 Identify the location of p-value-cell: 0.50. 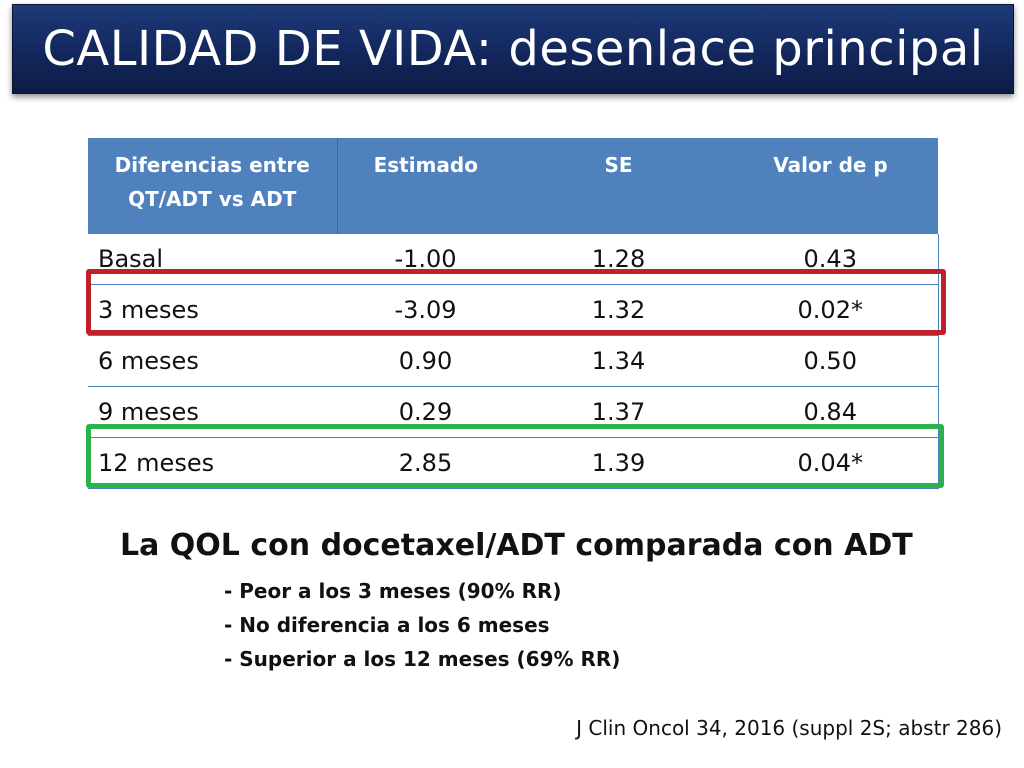
(831, 361).